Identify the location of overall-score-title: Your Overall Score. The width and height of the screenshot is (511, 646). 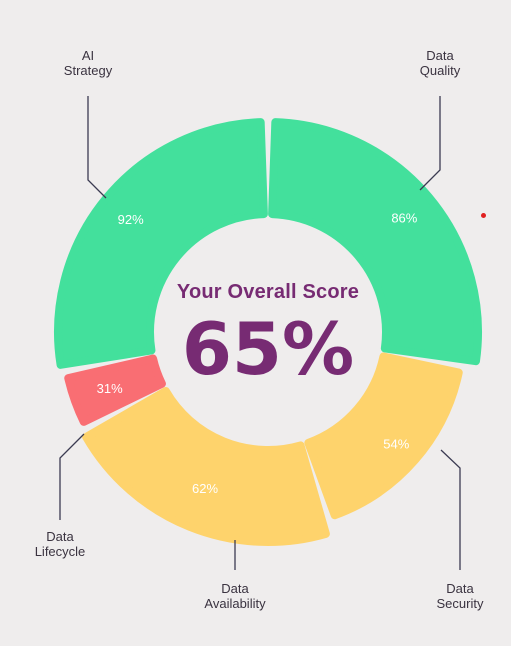
(268, 292).